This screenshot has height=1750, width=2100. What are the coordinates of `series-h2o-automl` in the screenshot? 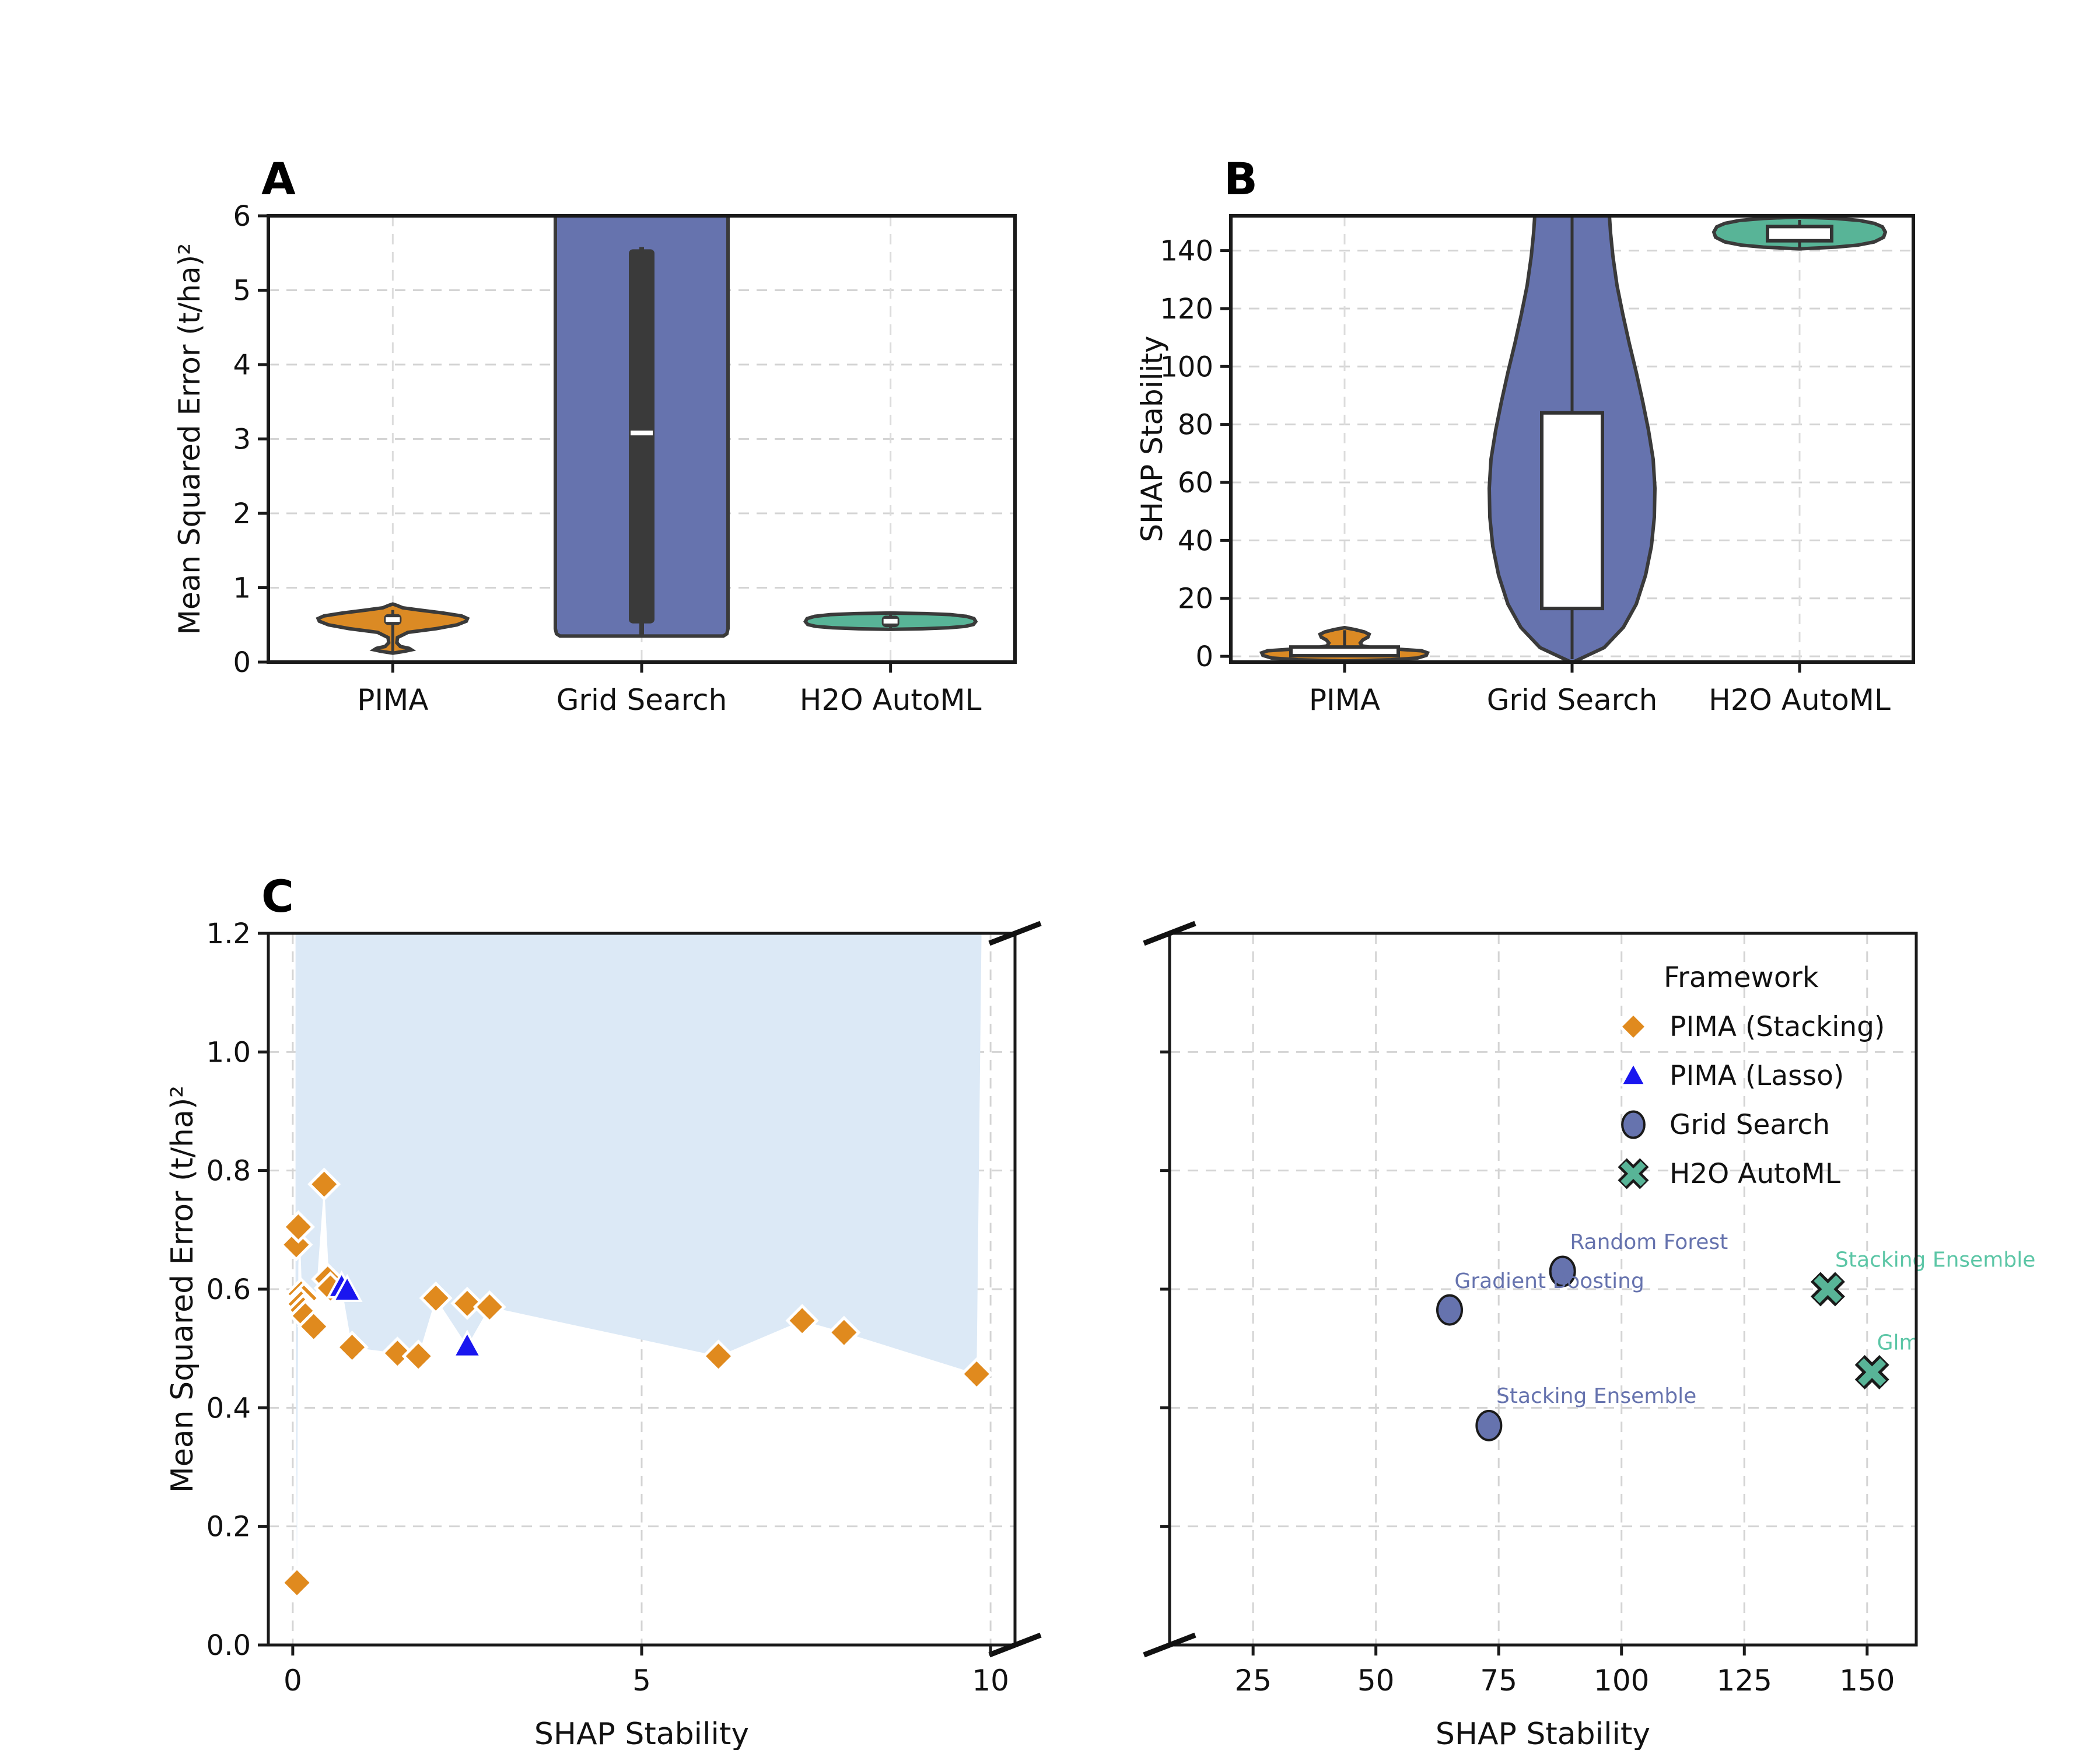 It's located at (1849, 1331).